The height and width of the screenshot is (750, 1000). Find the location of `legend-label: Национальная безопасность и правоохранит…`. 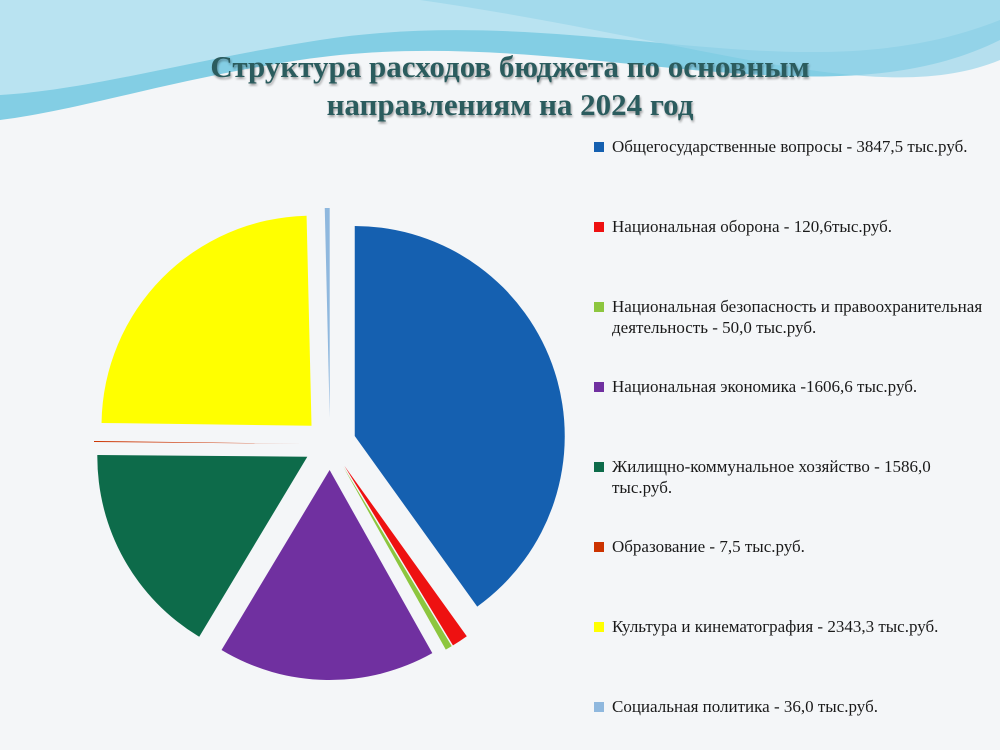

legend-label: Национальная безопасность и правоохранит… is located at coordinates (797, 317).